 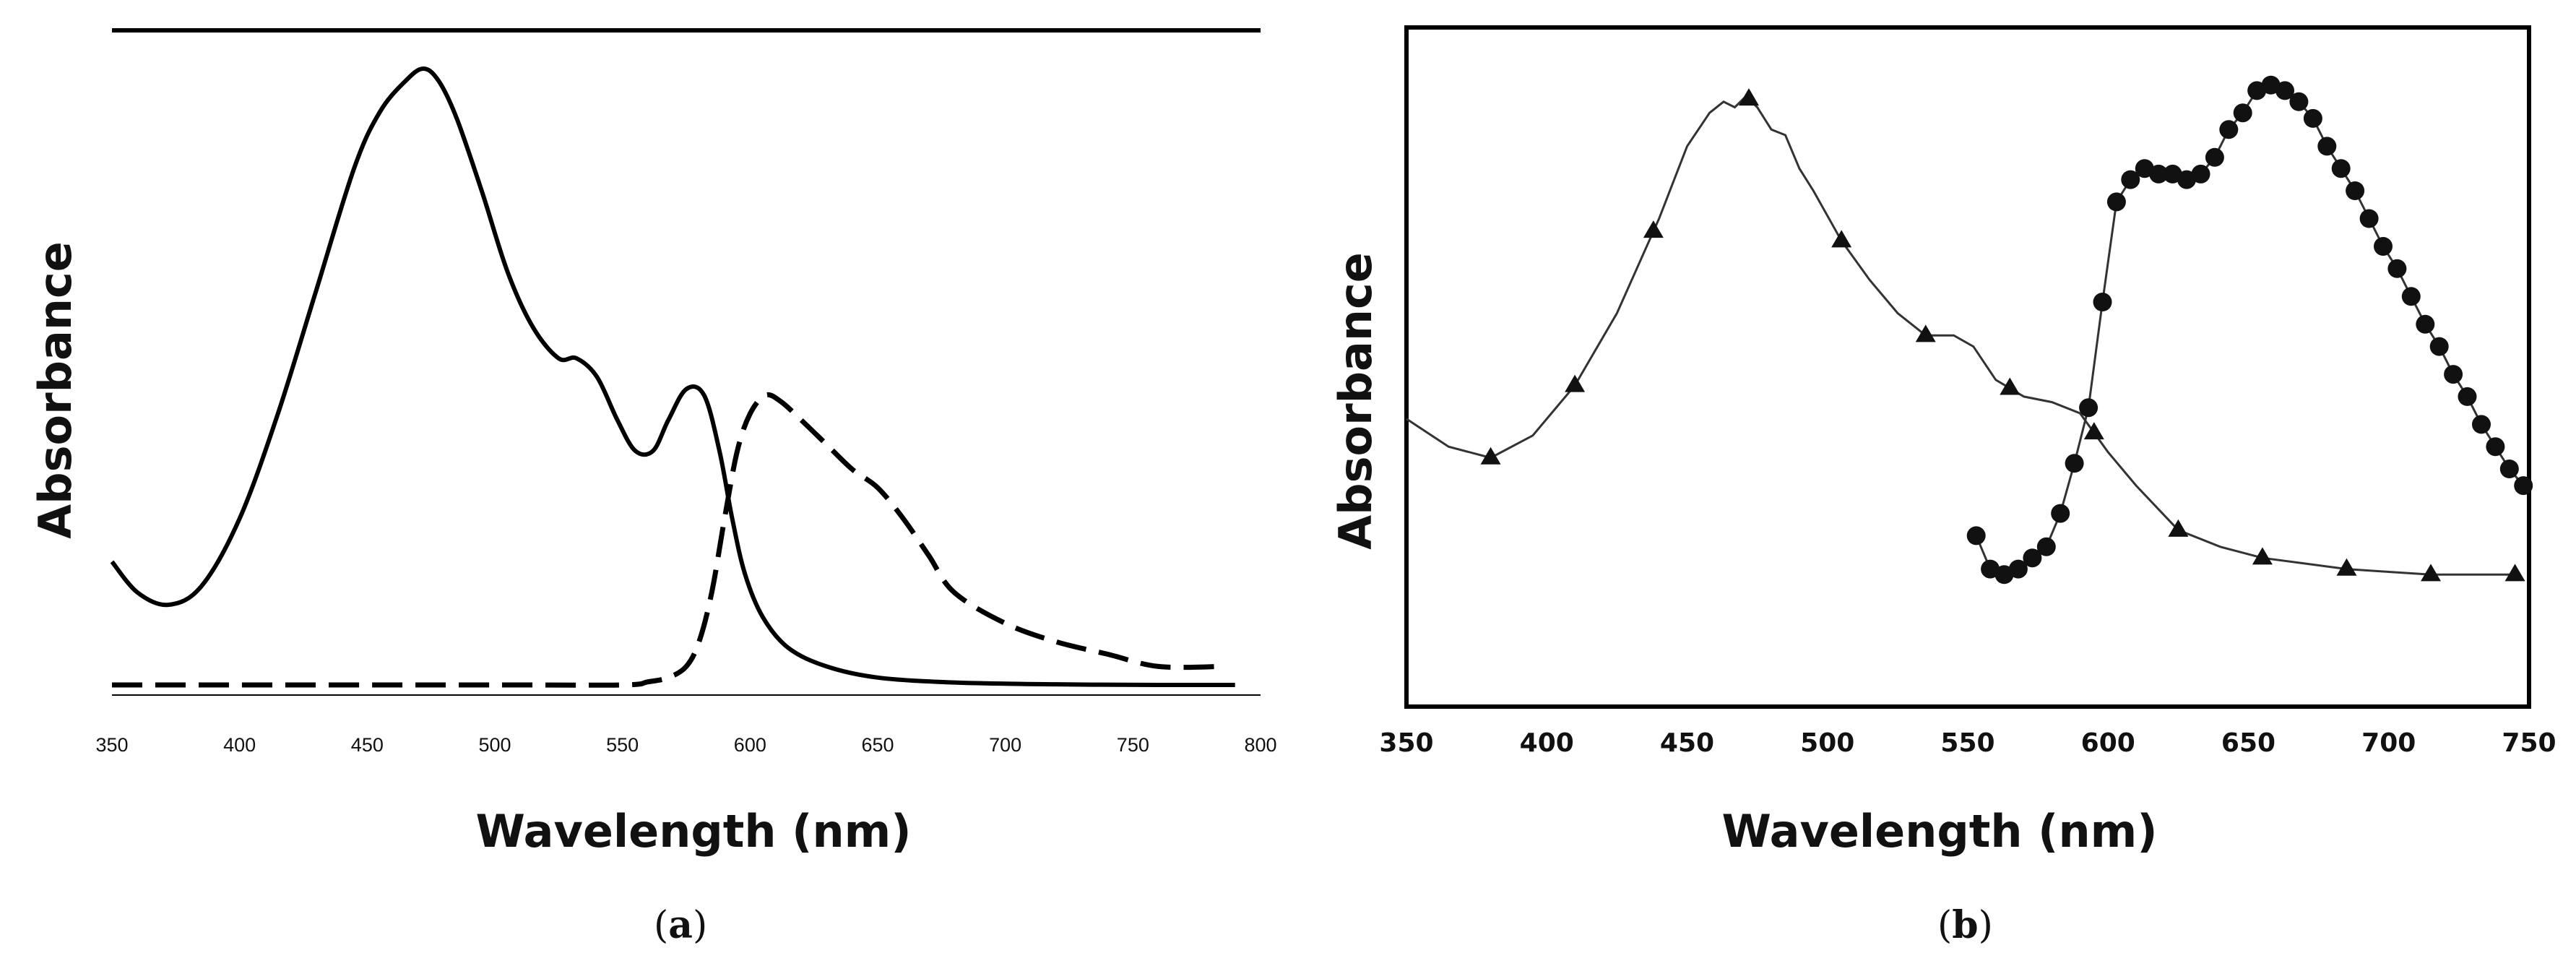 I want to click on panel-a-x-tick-label: 750, so click(x=1133, y=745).